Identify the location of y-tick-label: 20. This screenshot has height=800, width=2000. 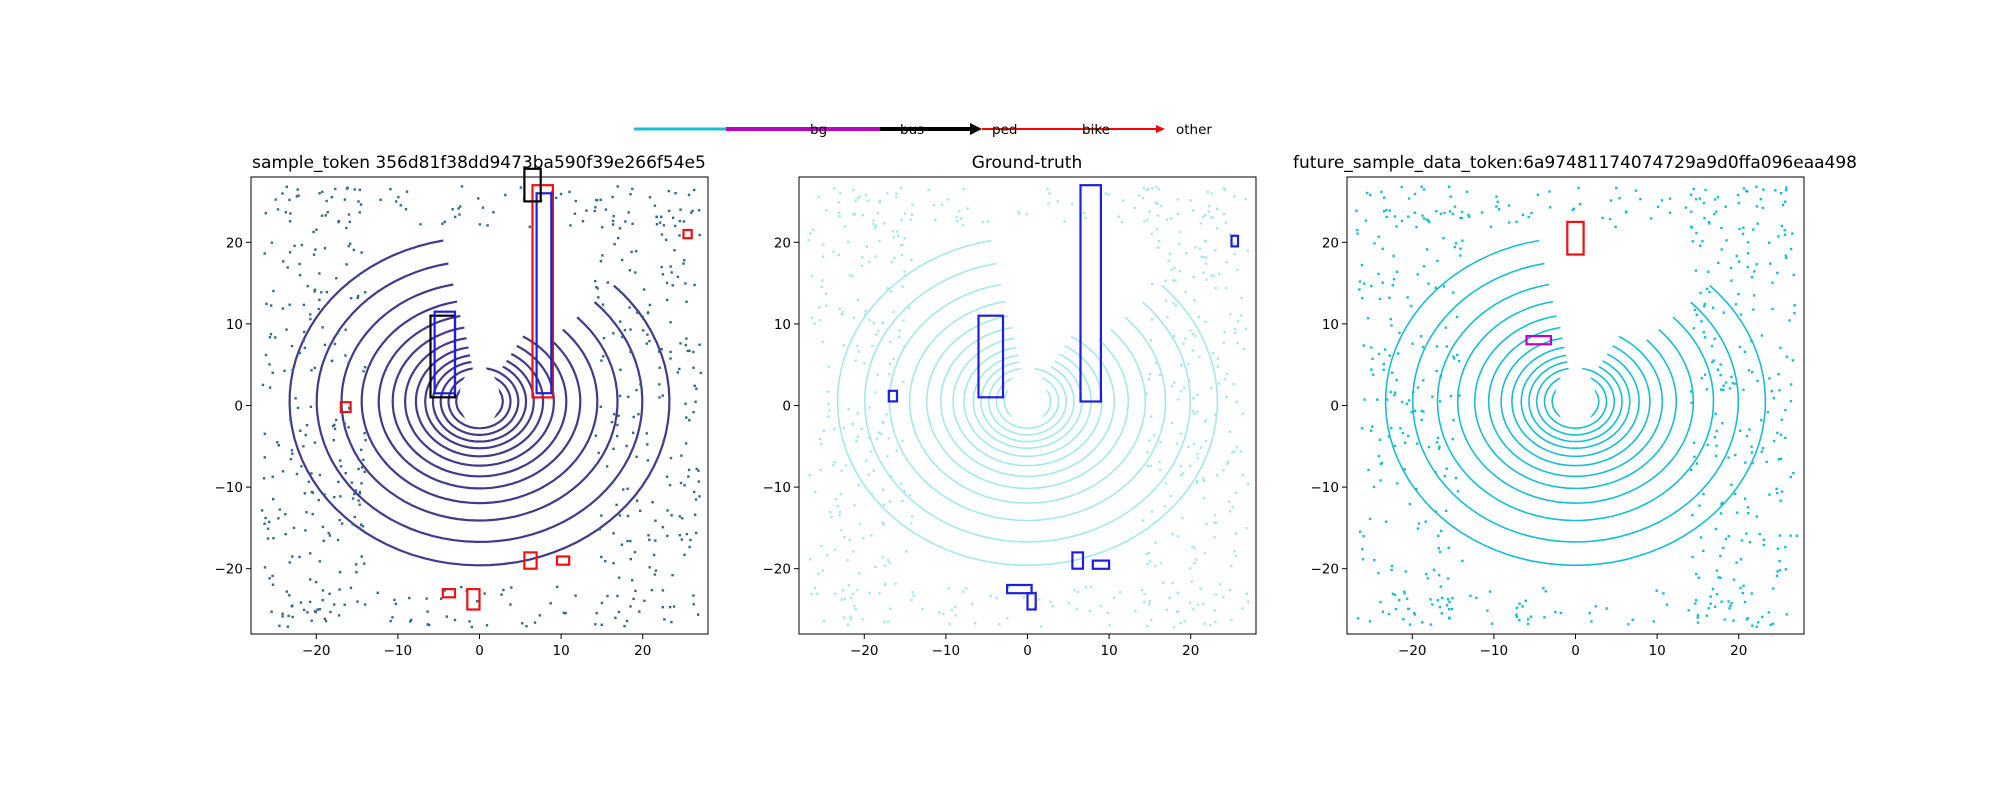
(234, 243).